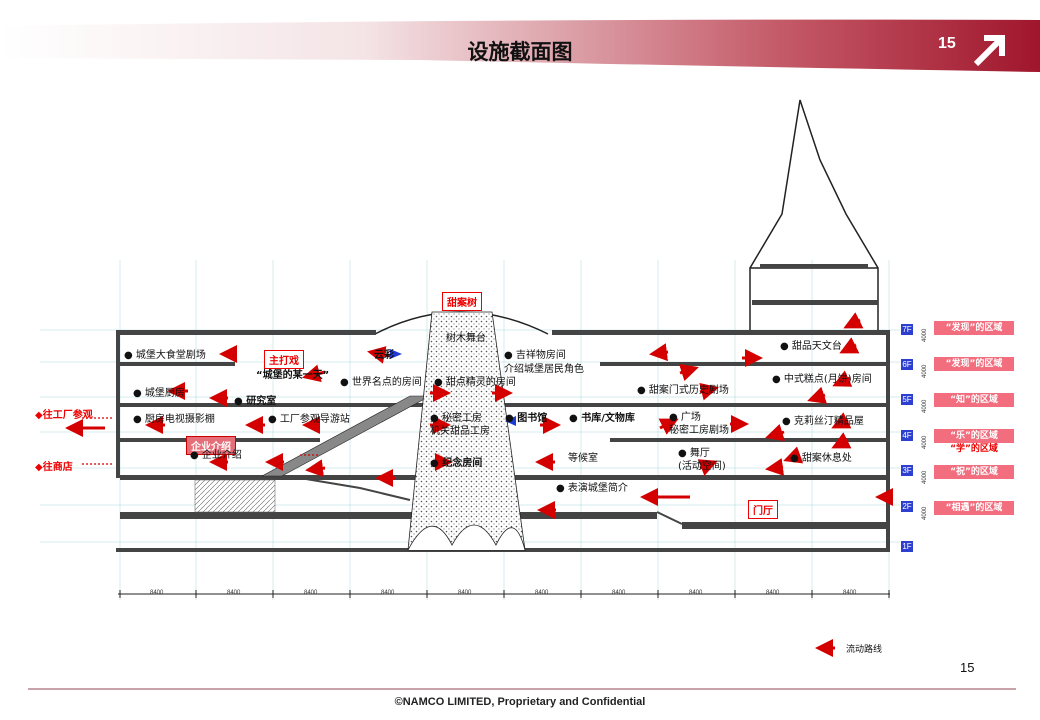 Image resolution: width=1040 pixels, height=720 pixels. Describe the element at coordinates (460, 431) in the screenshot. I see `room-mechanism-workshop: 机关甜品工房` at that location.